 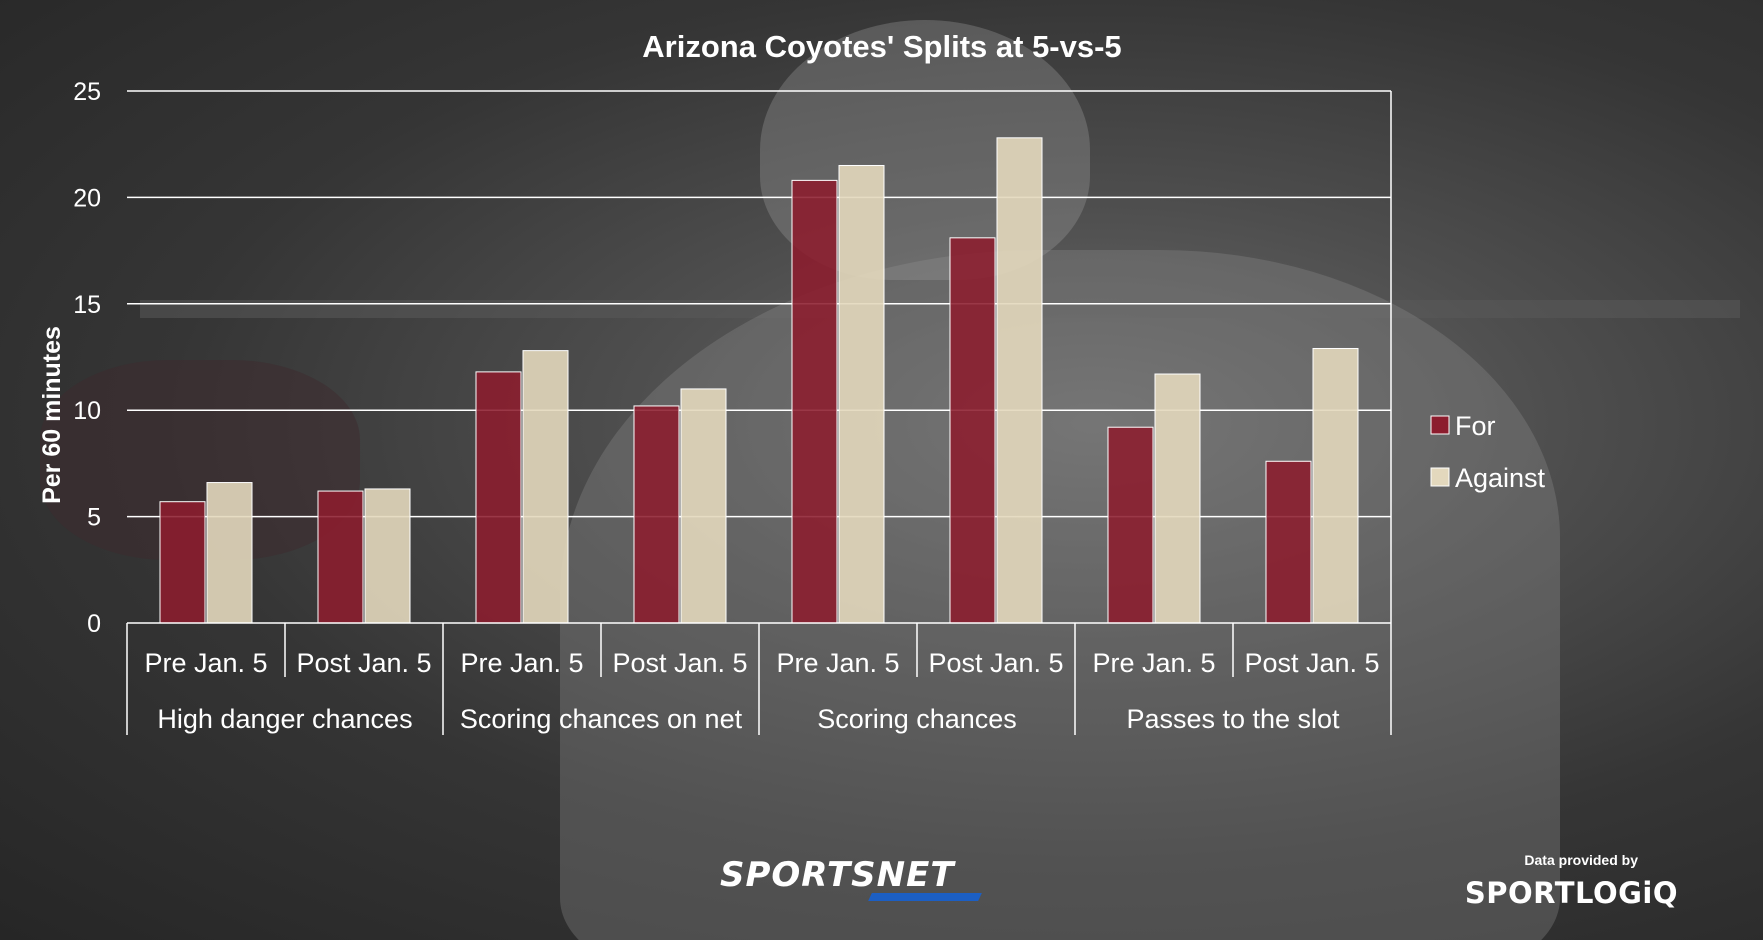 What do you see at coordinates (1233, 719) in the screenshot?
I see `x-group-label: Passes to the slot` at bounding box center [1233, 719].